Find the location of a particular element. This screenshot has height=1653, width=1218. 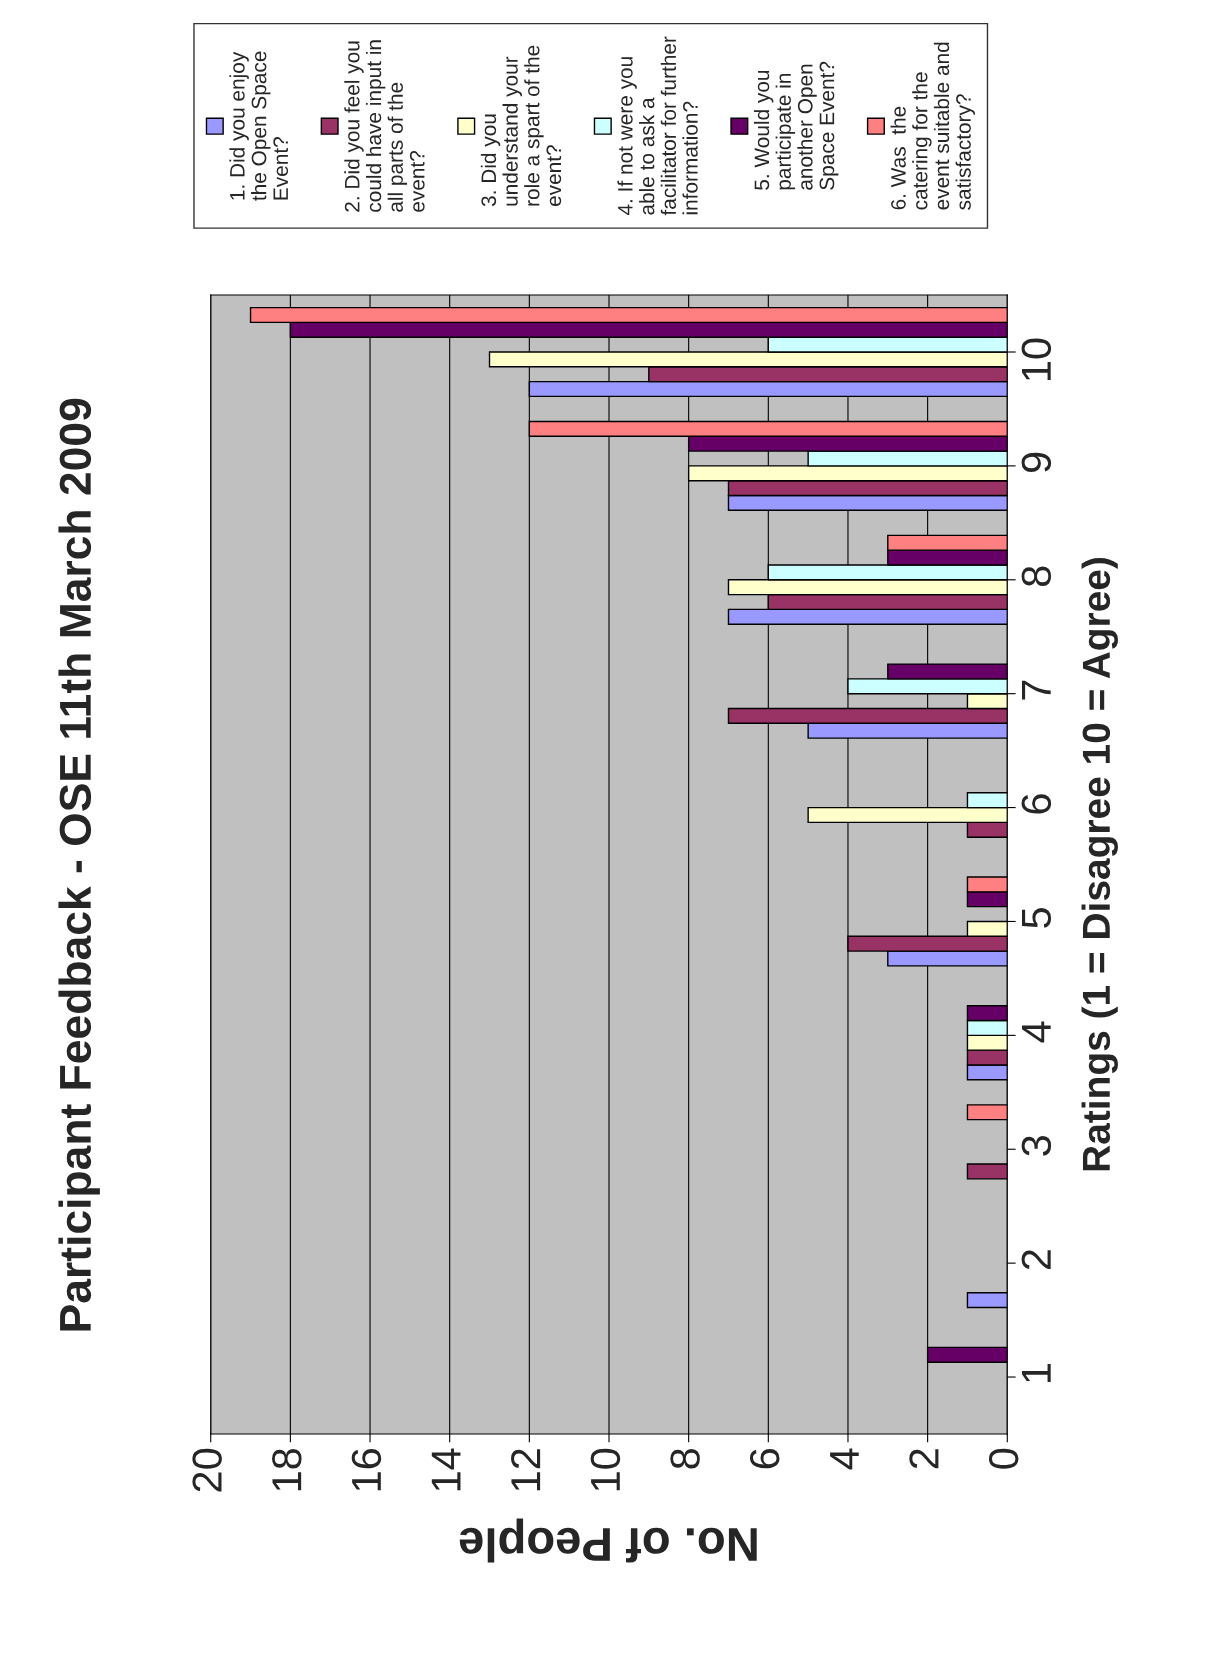

legend-label: 6. Was the catering for the event suitable and satisfactory? is located at coordinates (932, 126).